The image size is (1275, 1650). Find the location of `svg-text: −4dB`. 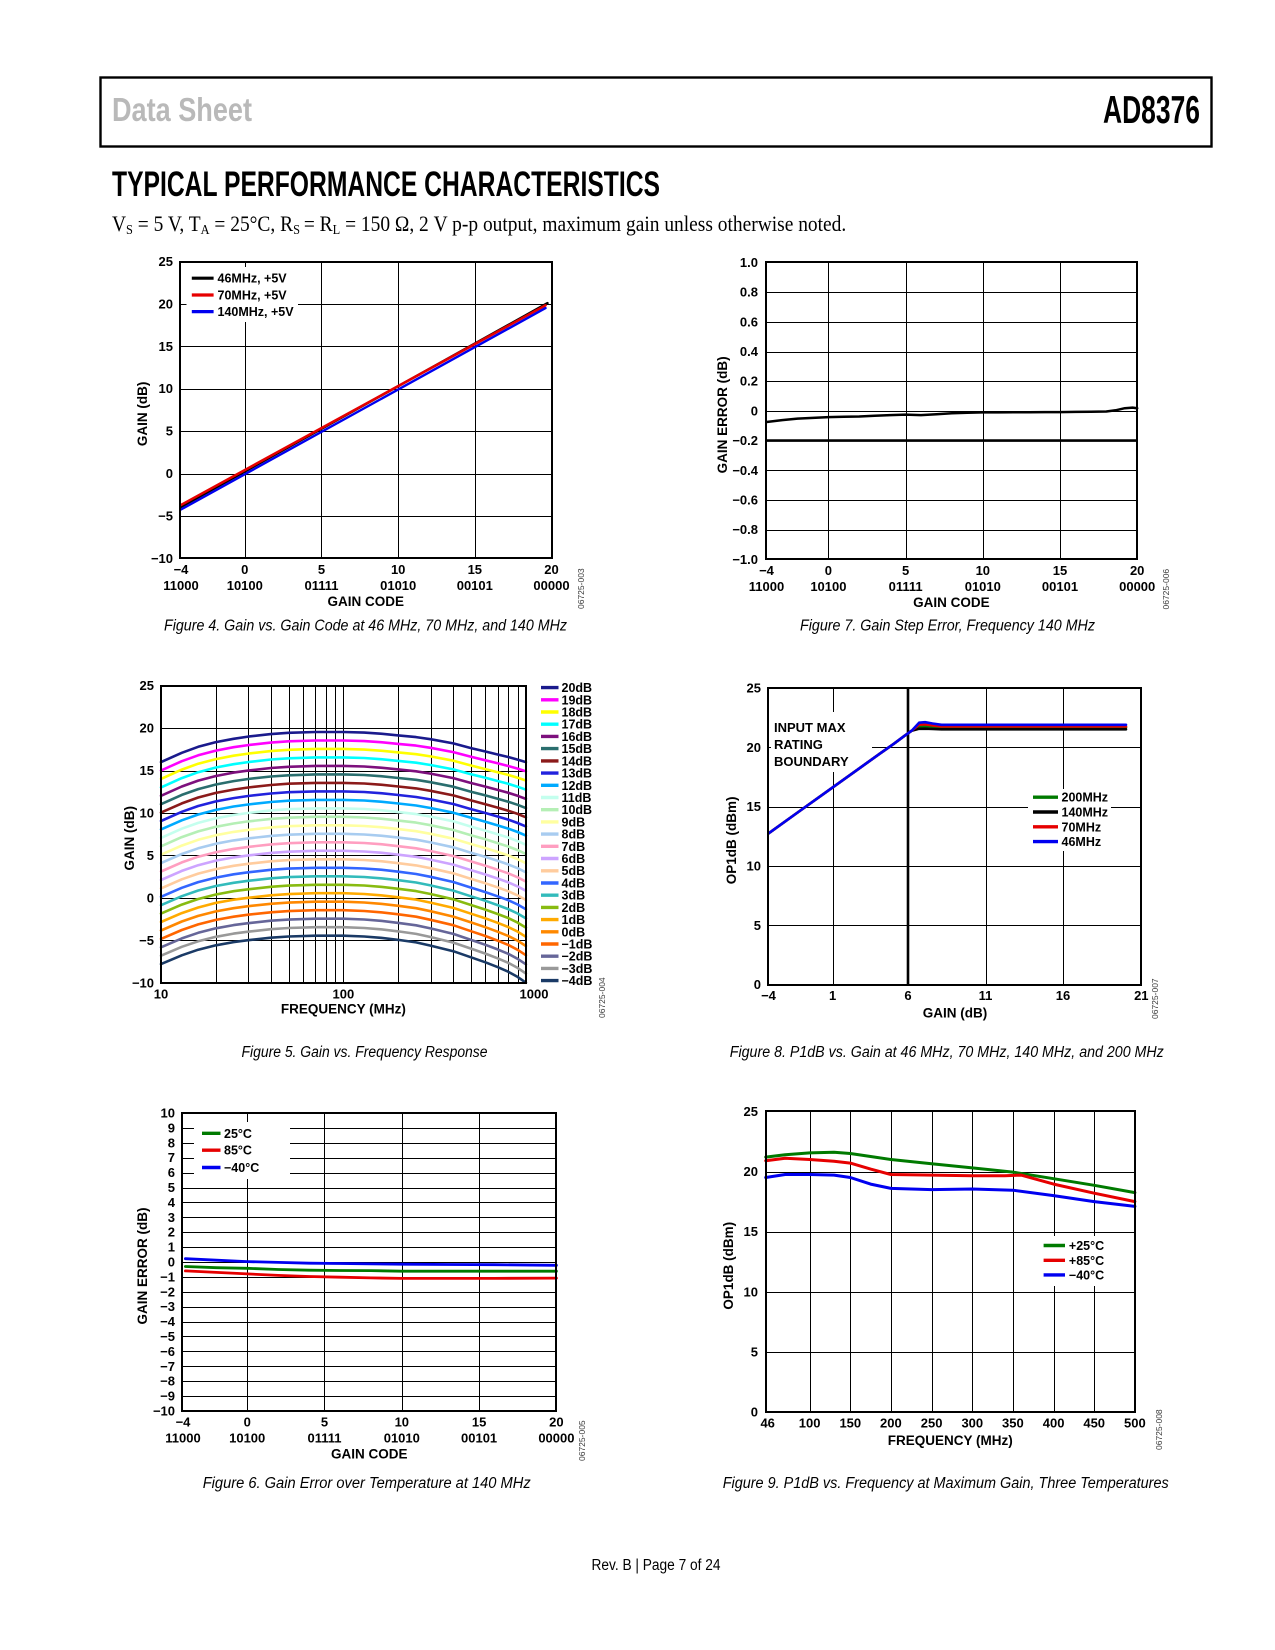

svg-text: −4dB is located at coordinates (577, 981).